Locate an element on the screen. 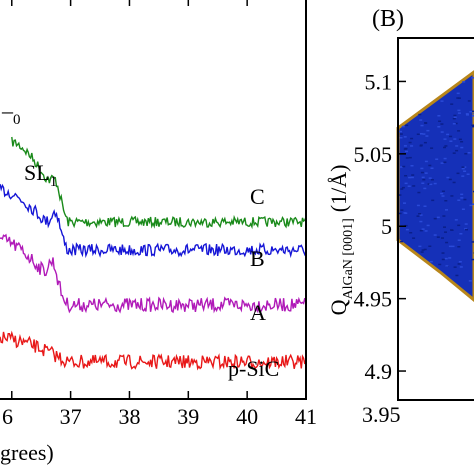 This screenshot has height=474, width=474. series-label-b: B is located at coordinates (257, 258).